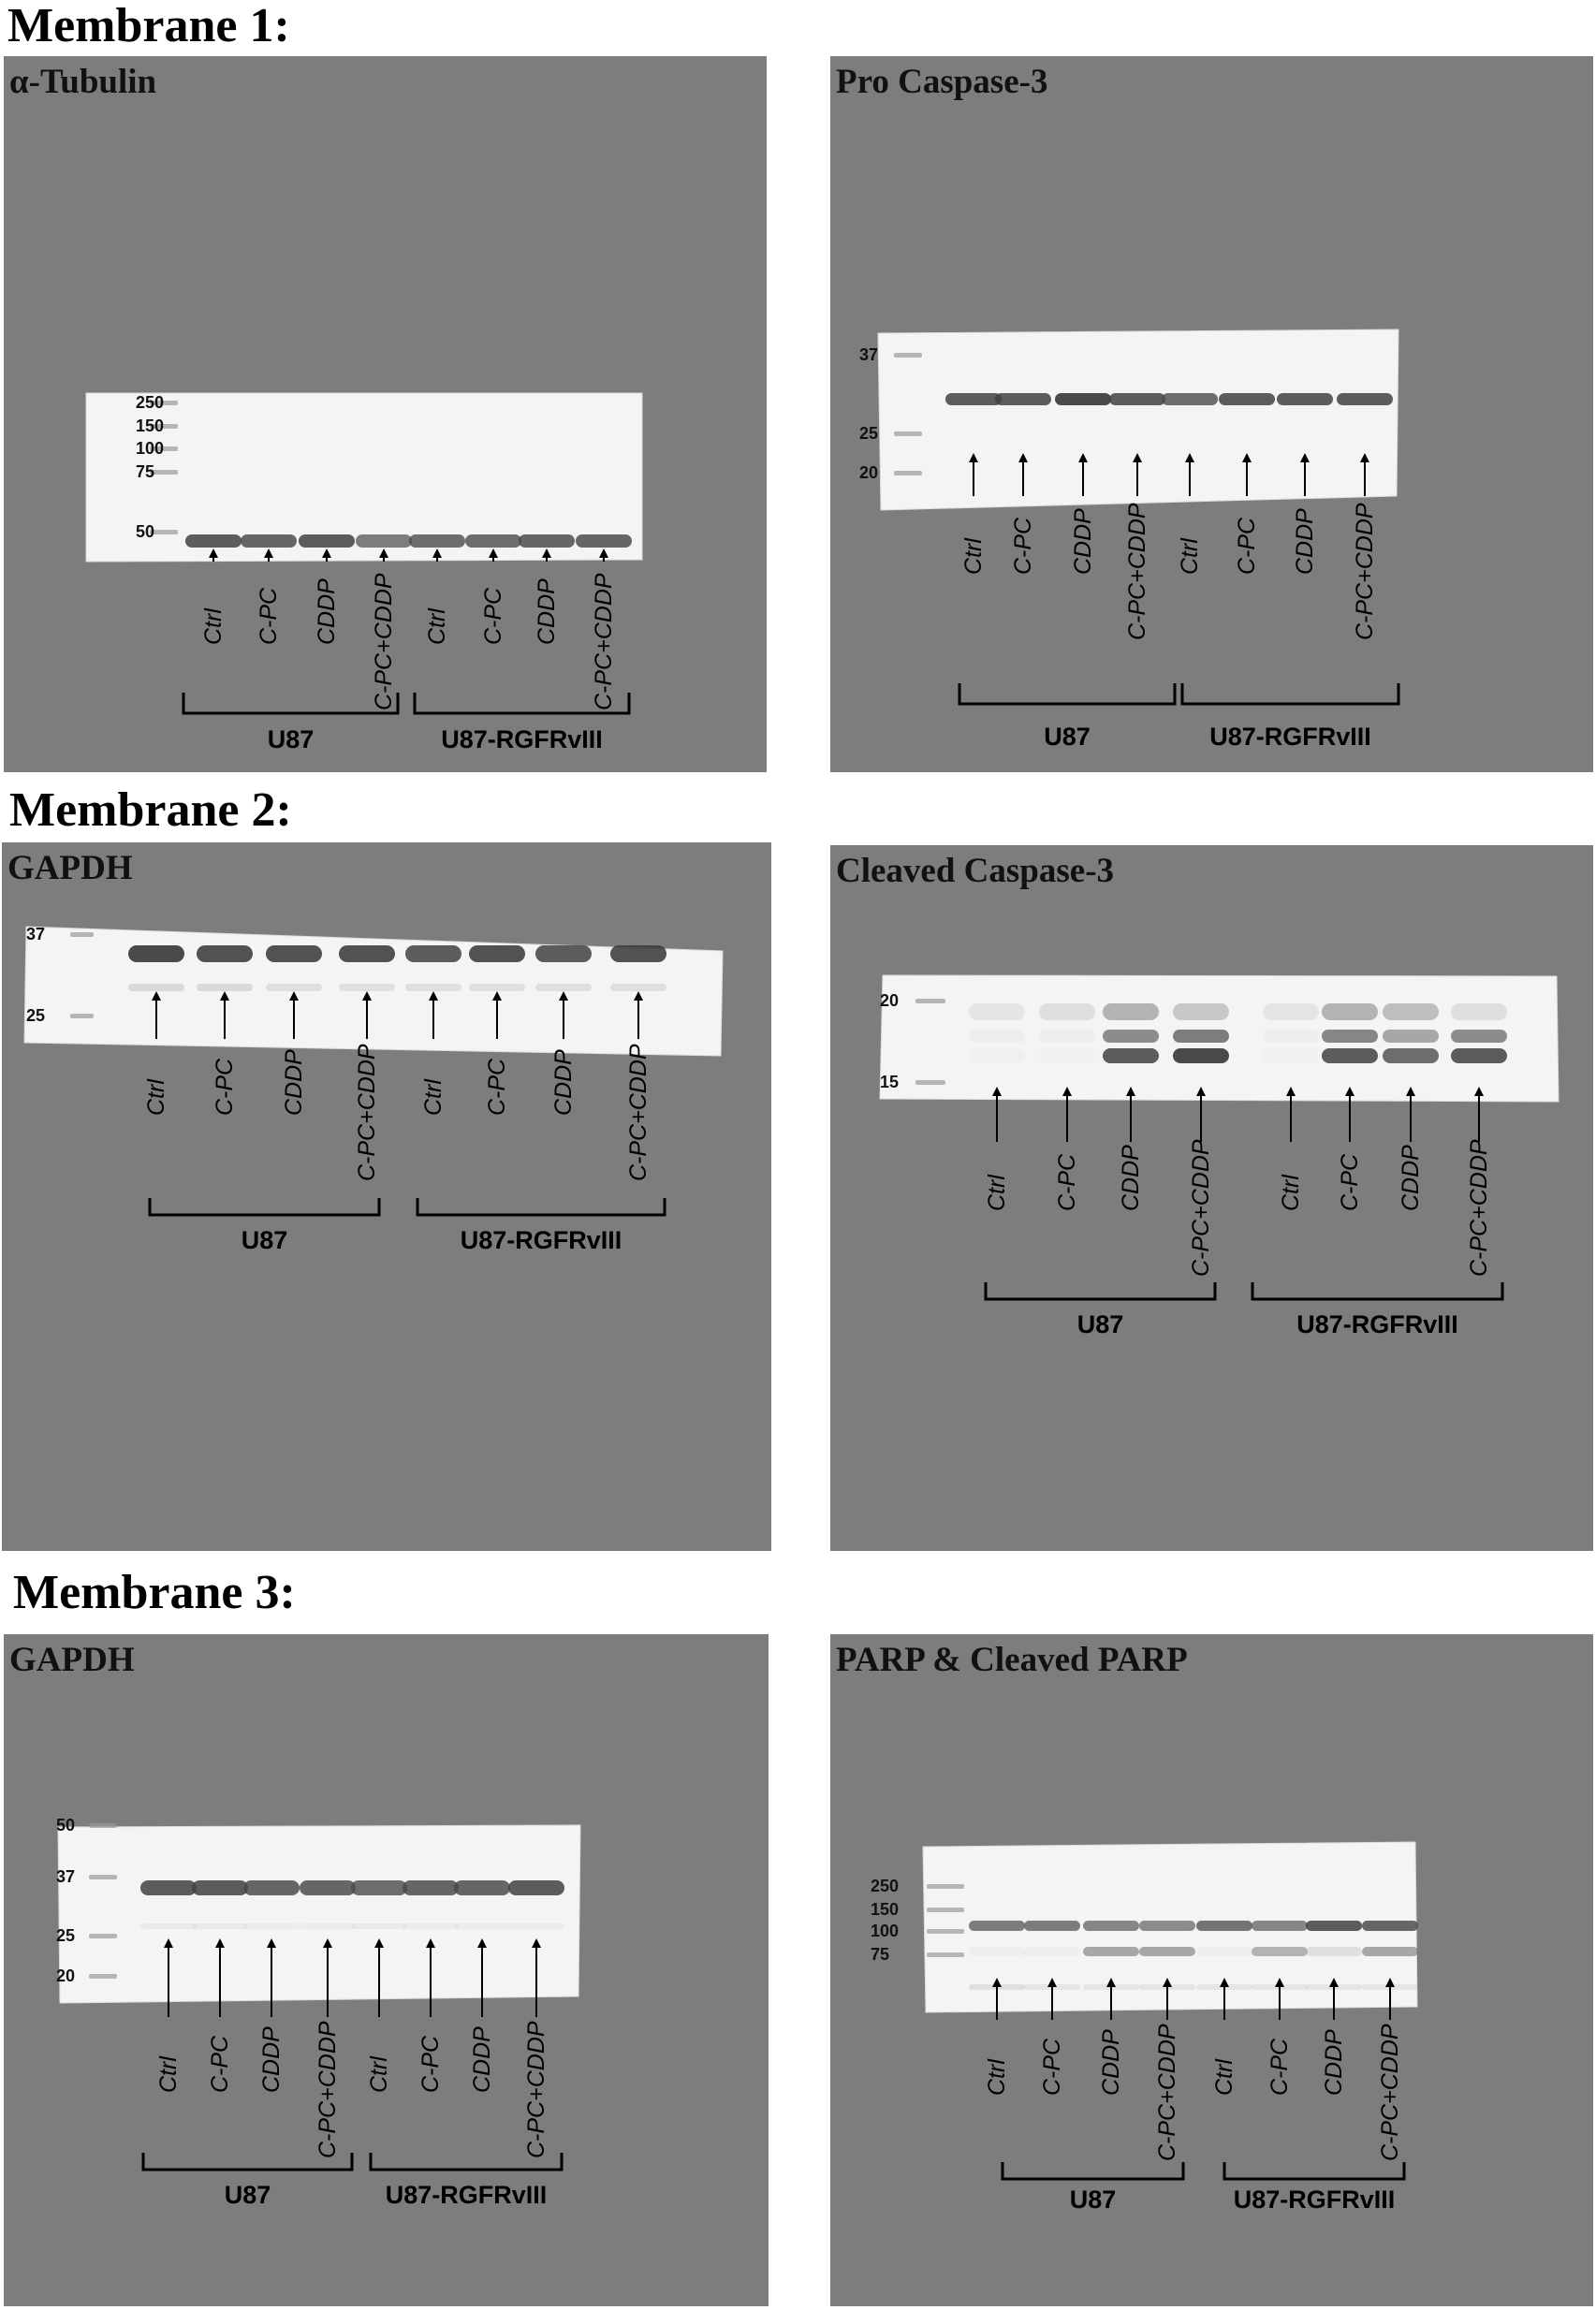 The width and height of the screenshot is (1596, 2310). What do you see at coordinates (1067, 737) in the screenshot?
I see `cell-line-label: U87` at bounding box center [1067, 737].